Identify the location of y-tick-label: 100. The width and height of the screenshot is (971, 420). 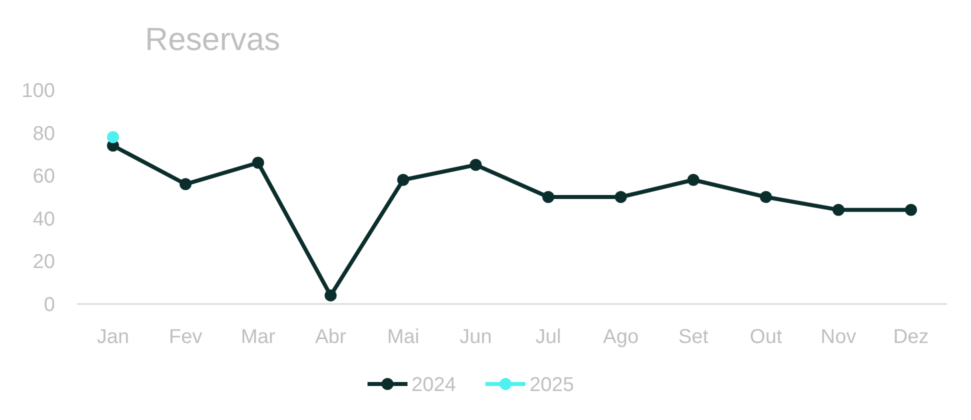
(38, 91).